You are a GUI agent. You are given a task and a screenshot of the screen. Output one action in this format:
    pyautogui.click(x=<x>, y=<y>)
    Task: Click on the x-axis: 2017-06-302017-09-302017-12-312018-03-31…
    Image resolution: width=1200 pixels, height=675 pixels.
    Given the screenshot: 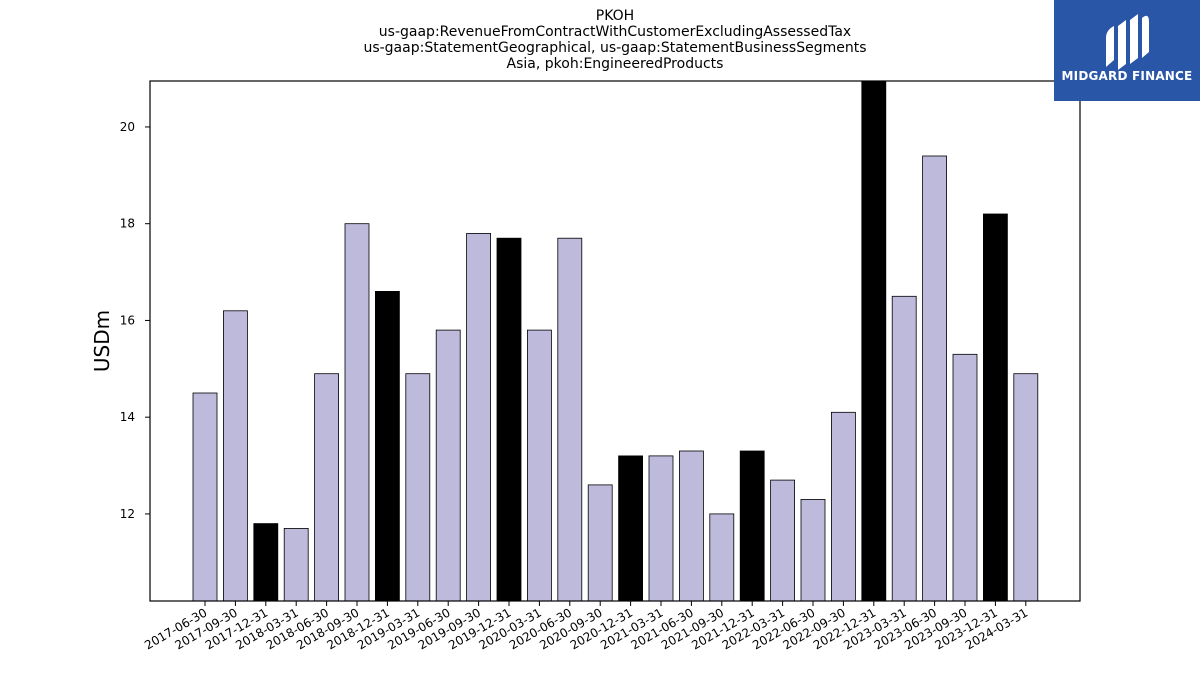 What is the action you would take?
    pyautogui.click(x=586, y=626)
    